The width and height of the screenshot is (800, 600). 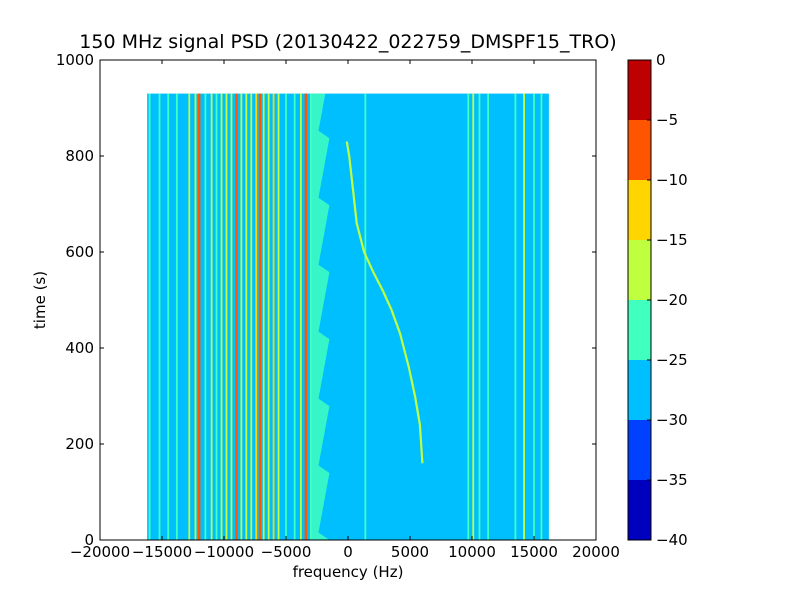 What do you see at coordinates (472, 552) in the screenshot?
I see `x-tick-label: 10000` at bounding box center [472, 552].